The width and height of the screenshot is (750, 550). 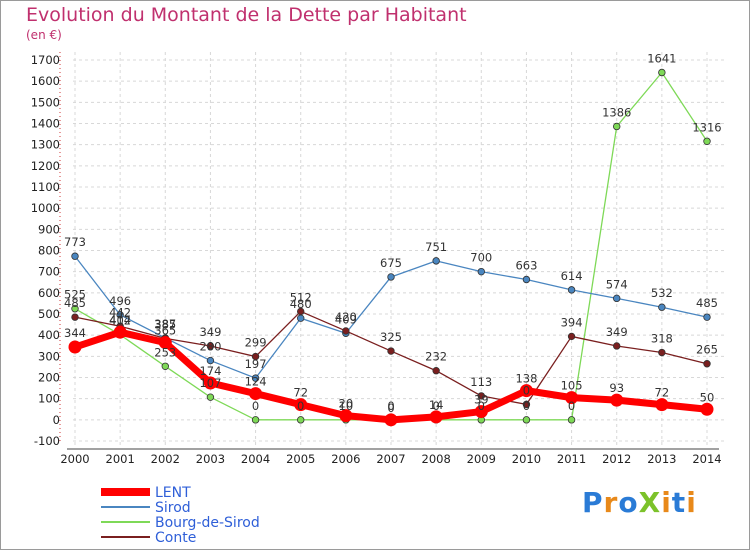 I want to click on data-label-lent: 344, so click(x=75, y=333).